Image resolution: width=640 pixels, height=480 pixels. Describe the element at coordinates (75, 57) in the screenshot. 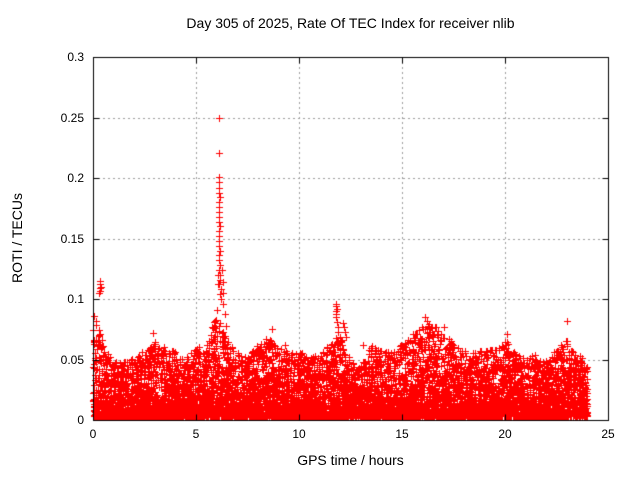

I see `y-tick-label: 0.3` at that location.